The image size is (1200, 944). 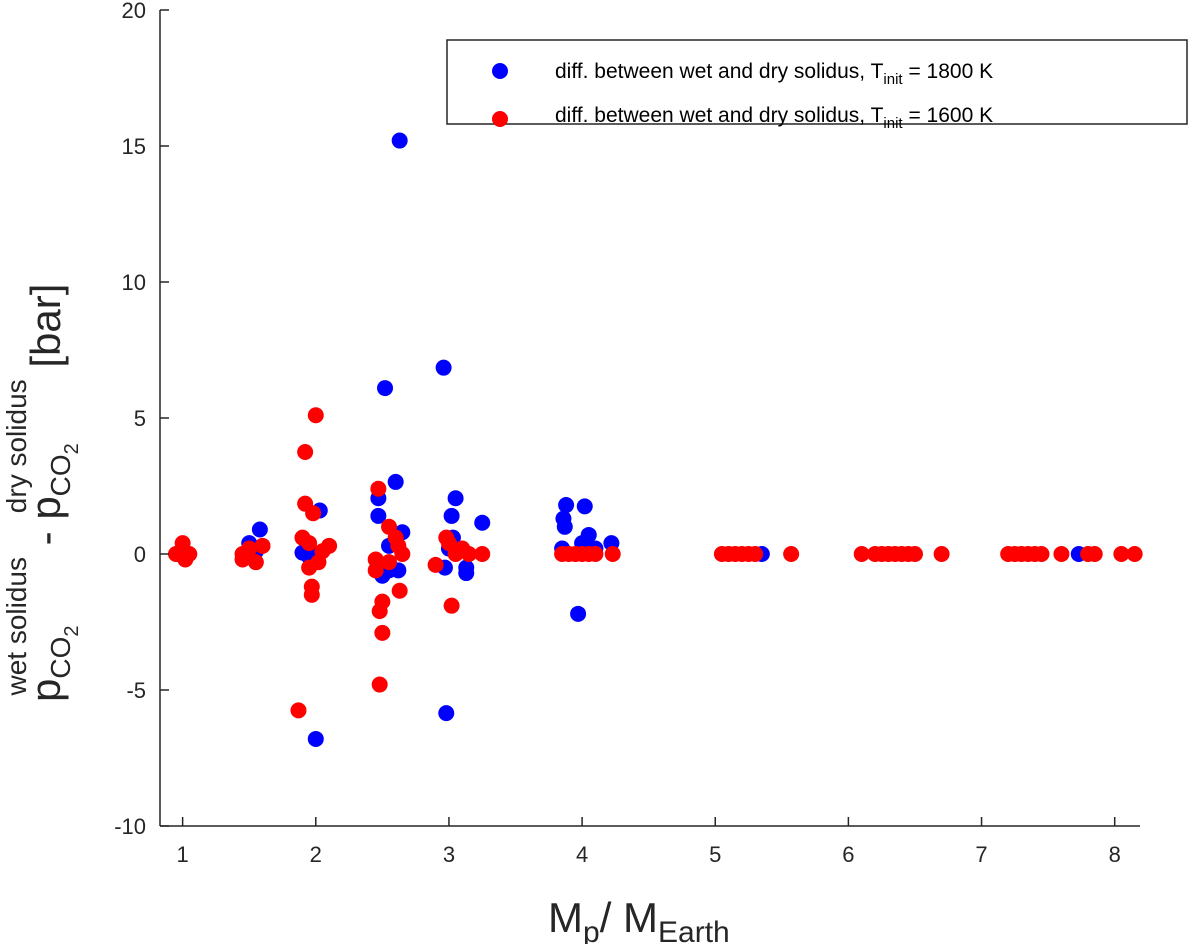 What do you see at coordinates (136, 690) in the screenshot?
I see `y-tick-label: -5` at bounding box center [136, 690].